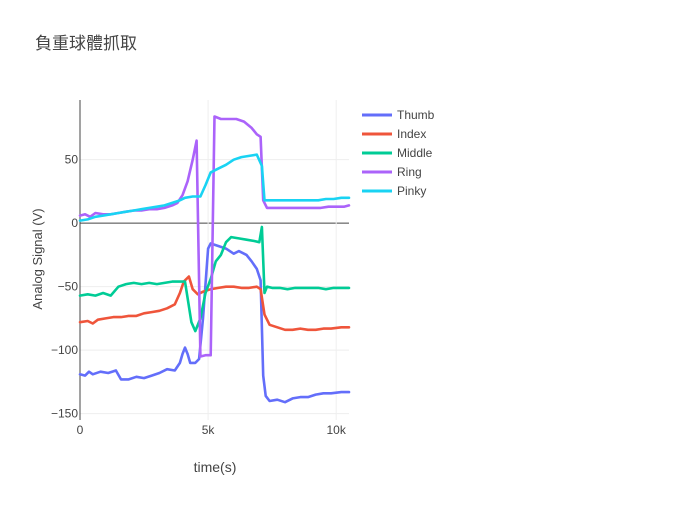 The width and height of the screenshot is (700, 505). I want to click on x-axis-title: time(s), so click(215, 467).